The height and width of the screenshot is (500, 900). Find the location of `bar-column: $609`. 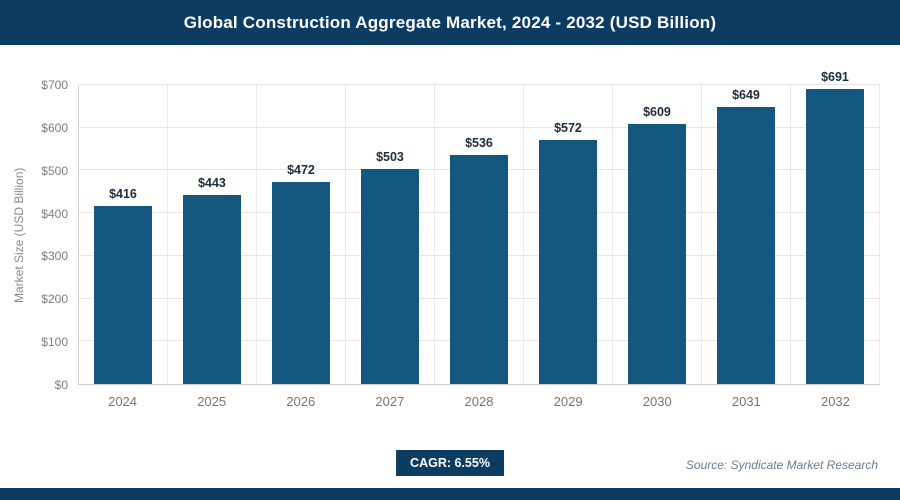

bar-column: $609 is located at coordinates (657, 234).